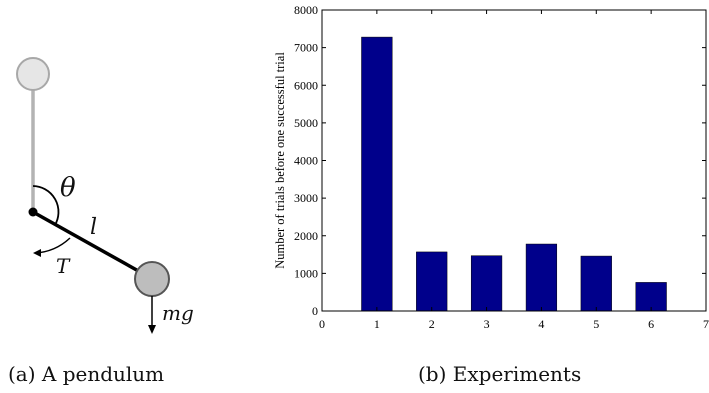 Image resolution: width=709 pixels, height=393 pixels. Describe the element at coordinates (306, 161) in the screenshot. I see `y-tick-label: 4000` at that location.